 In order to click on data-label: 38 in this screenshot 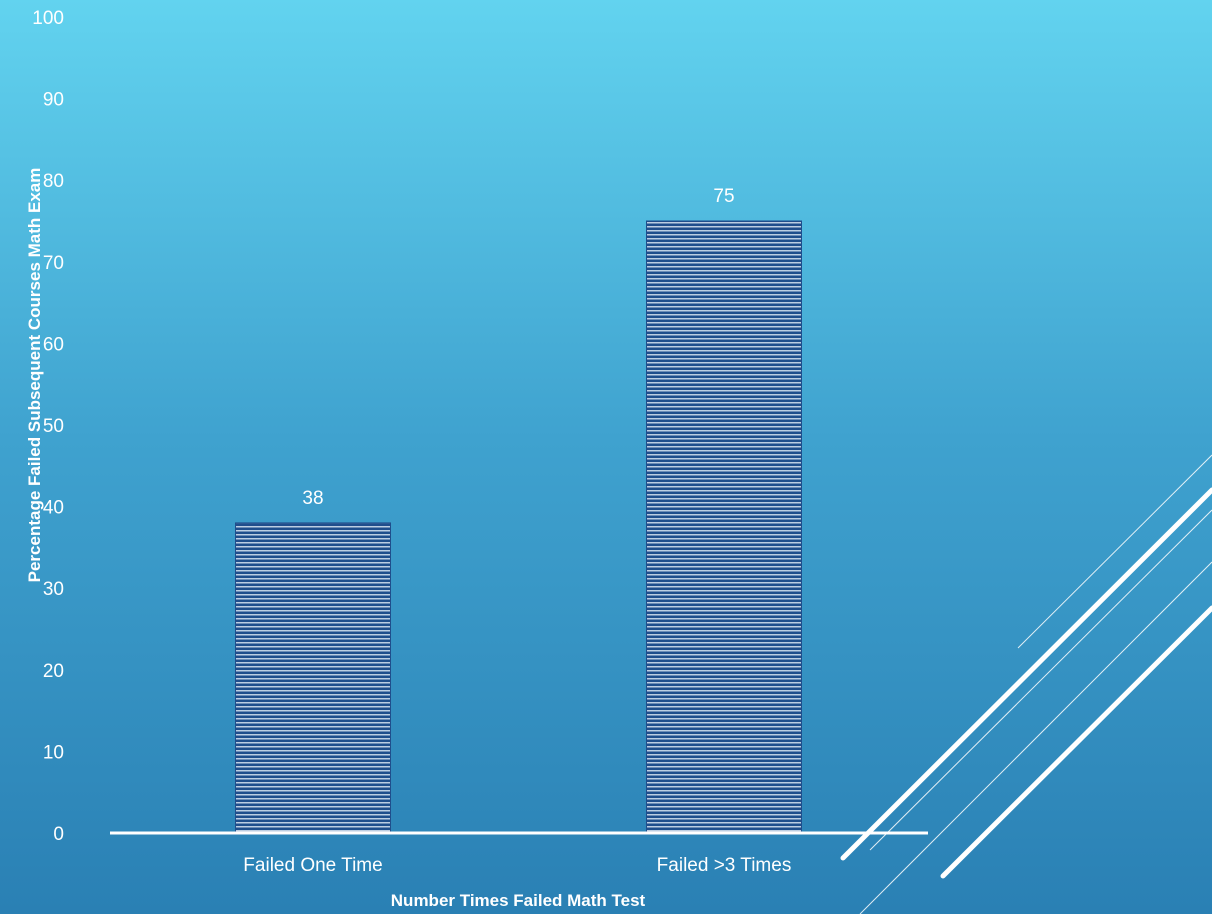, I will do `click(312, 498)`.